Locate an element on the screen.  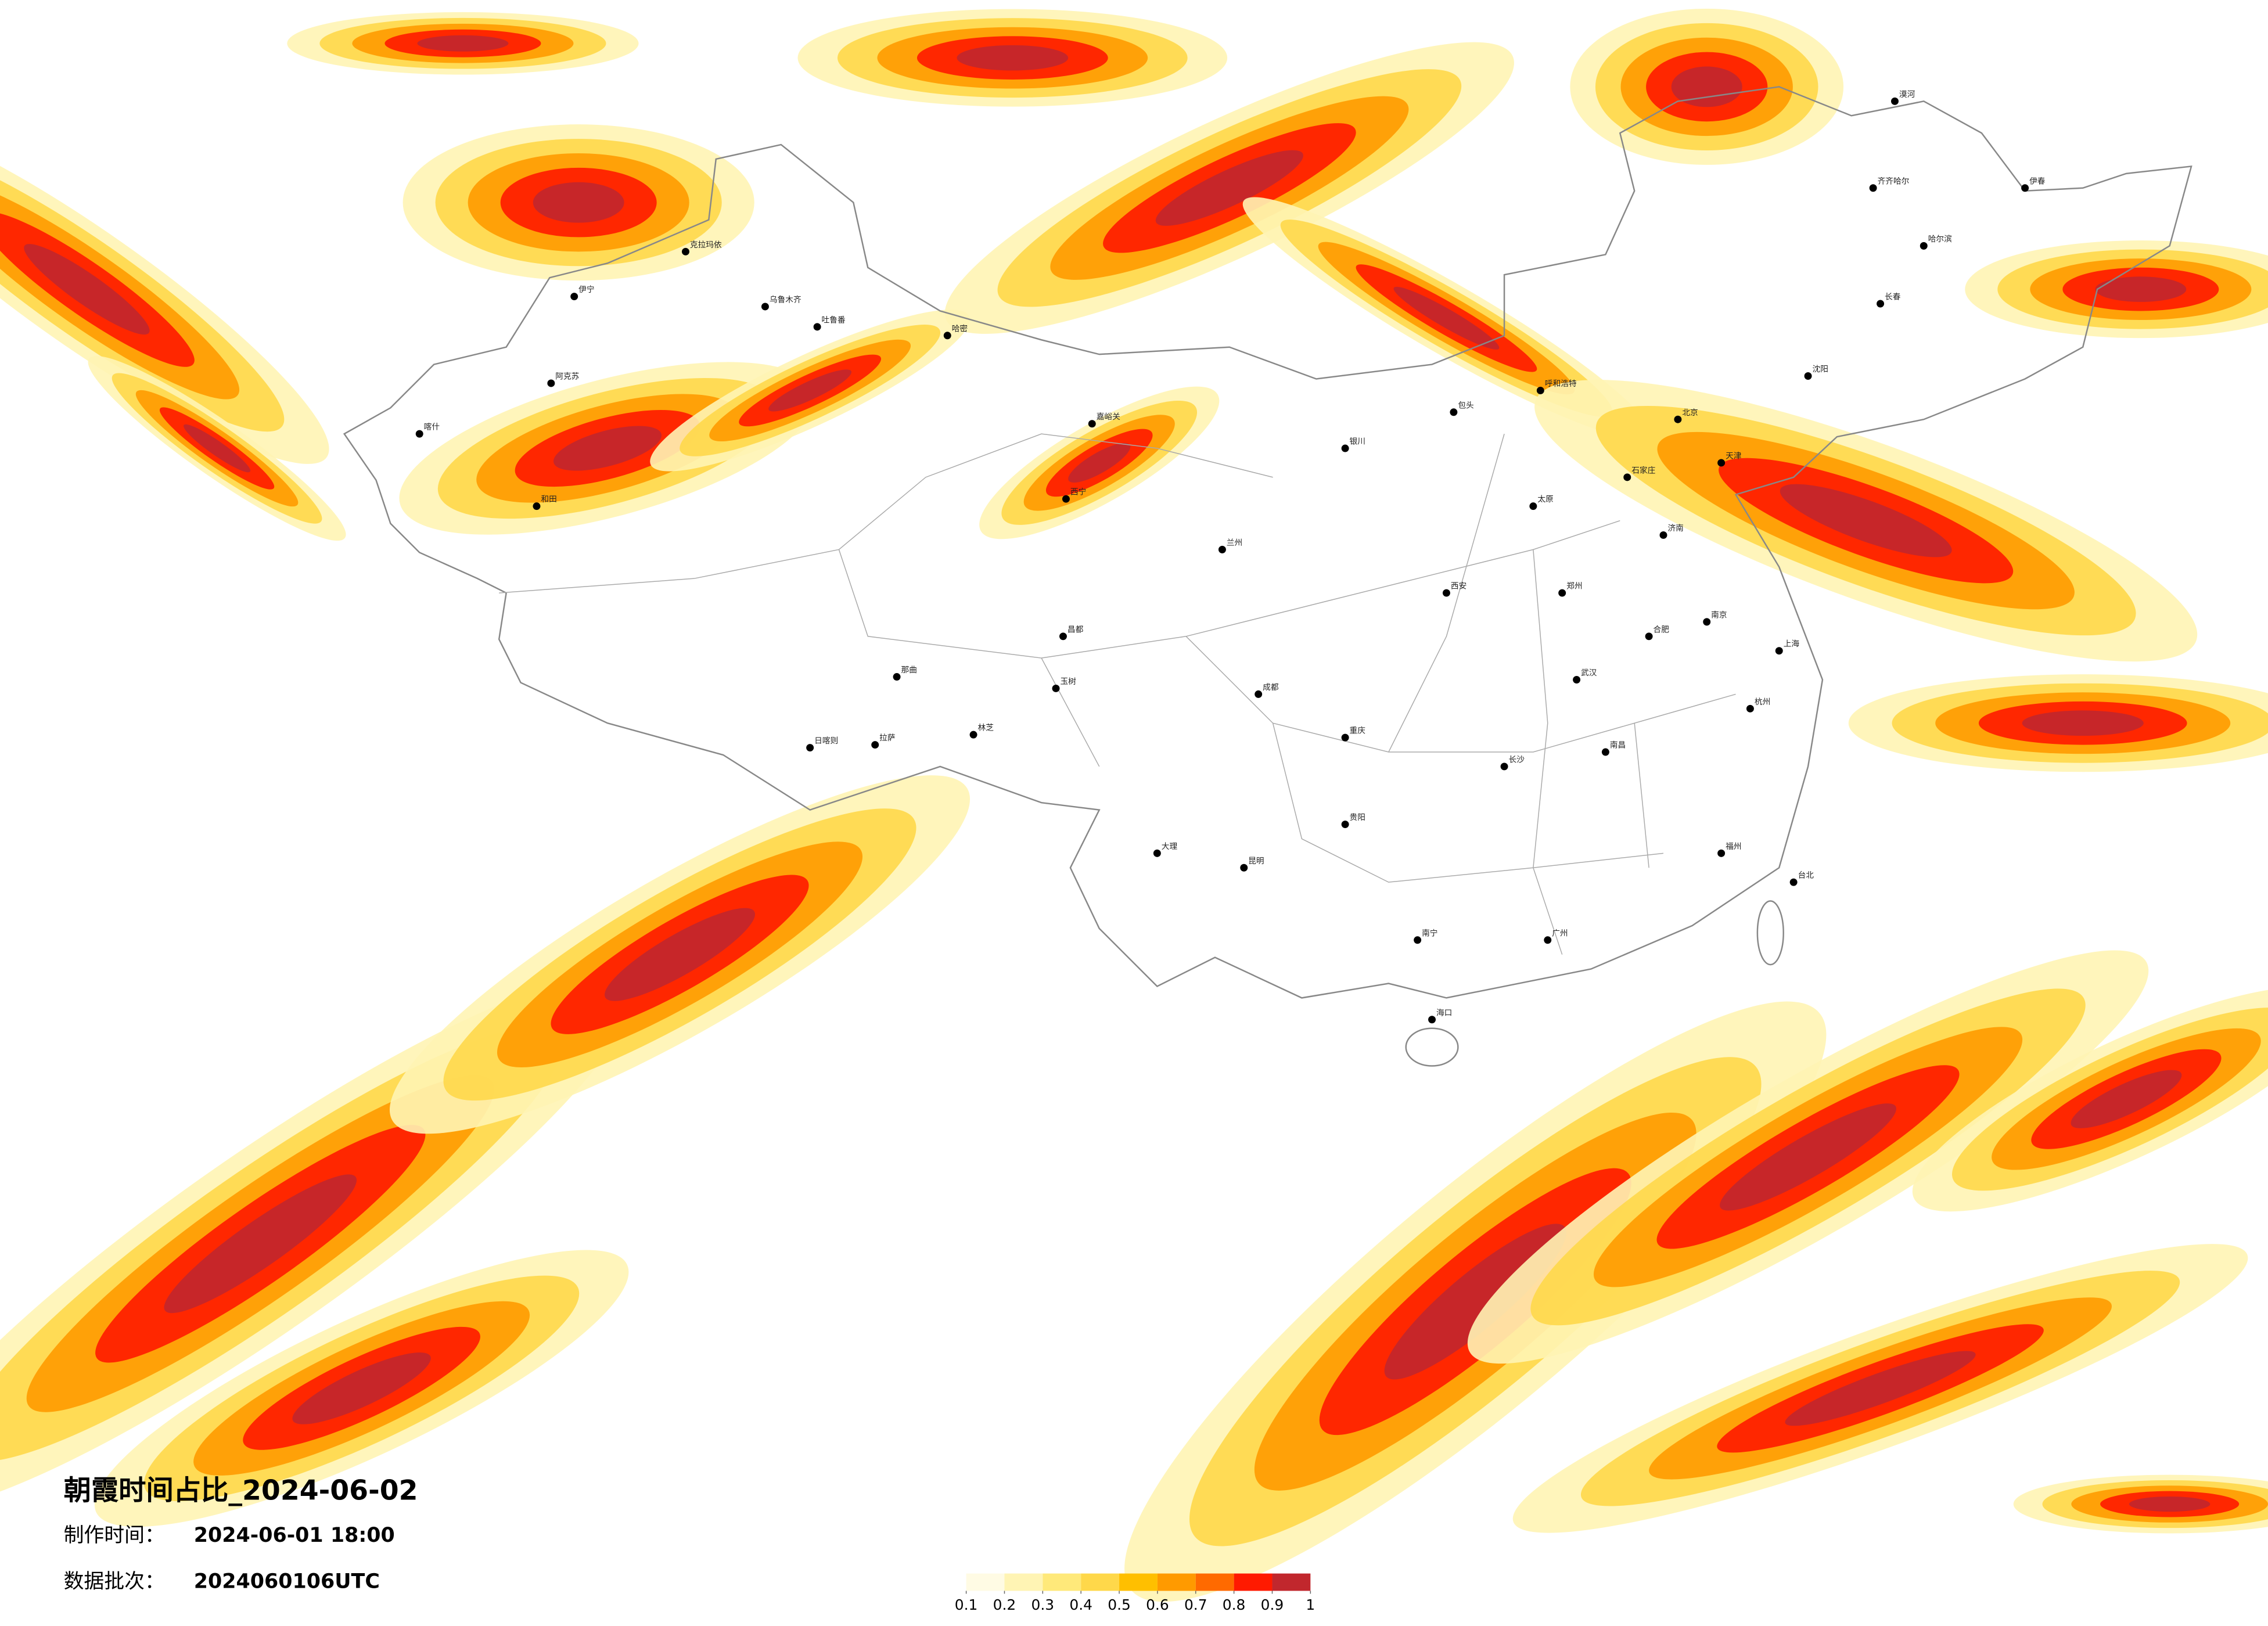
city-label: 伊春 is located at coordinates (2037, 182).